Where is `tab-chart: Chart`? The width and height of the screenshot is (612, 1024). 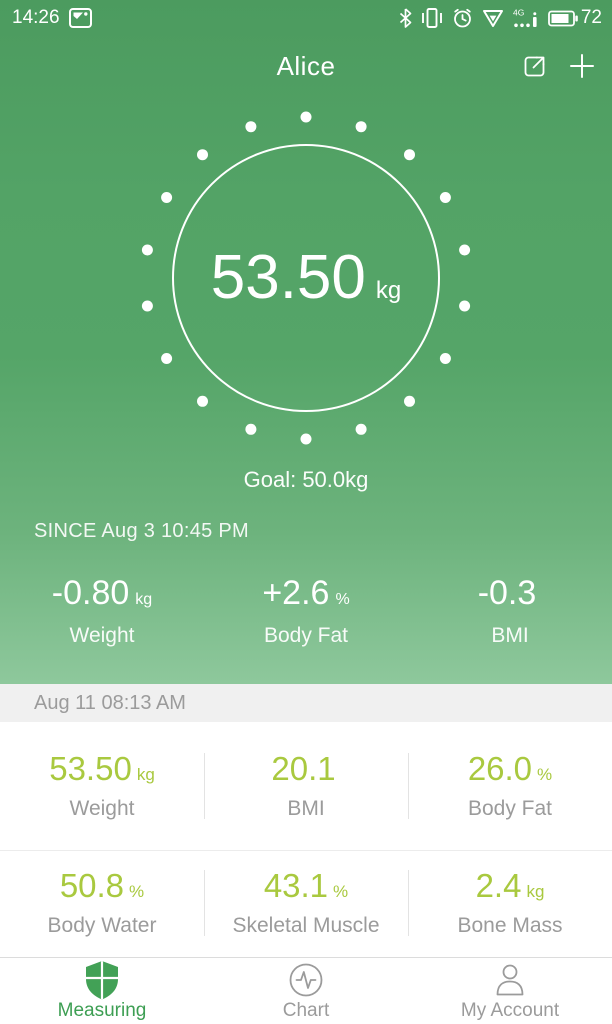
tab-chart: Chart is located at coordinates (306, 991).